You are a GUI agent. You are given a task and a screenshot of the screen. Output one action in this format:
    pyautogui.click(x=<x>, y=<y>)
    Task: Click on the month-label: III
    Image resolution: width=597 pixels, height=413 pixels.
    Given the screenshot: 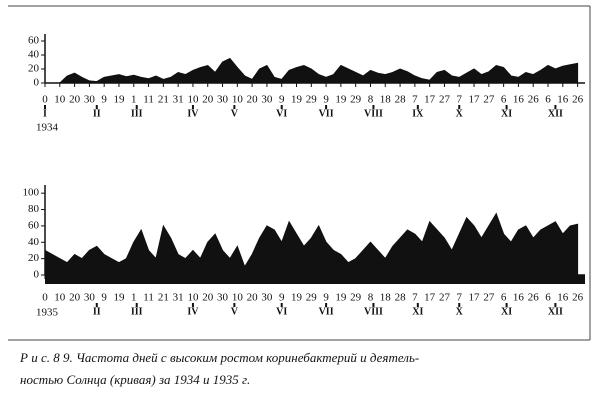 What is the action you would take?
    pyautogui.click(x=137, y=311)
    